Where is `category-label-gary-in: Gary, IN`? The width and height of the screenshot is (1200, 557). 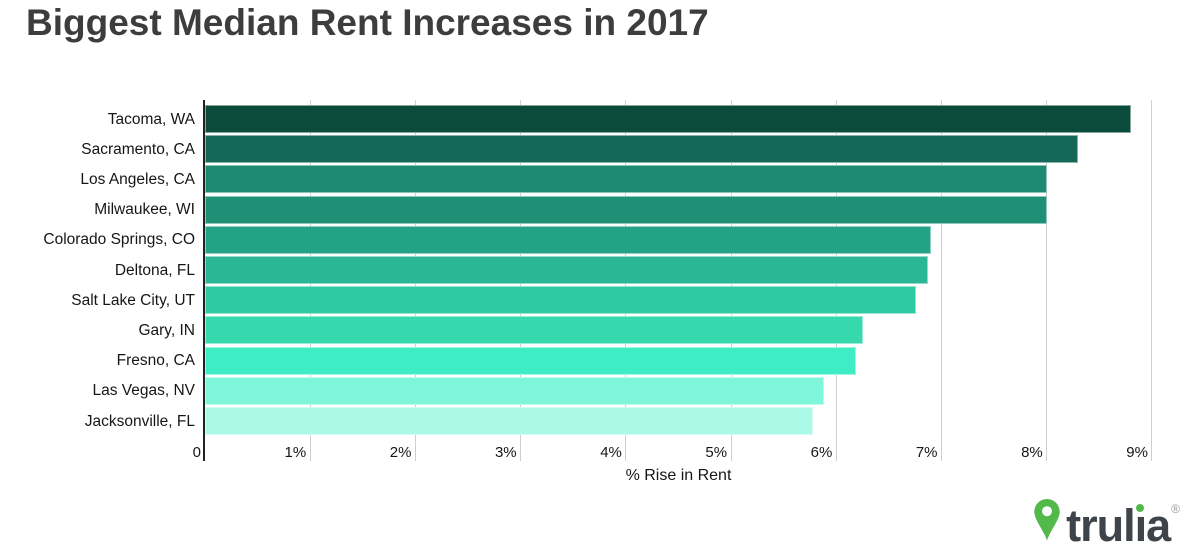 category-label-gary-in: Gary, IN is located at coordinates (166, 330).